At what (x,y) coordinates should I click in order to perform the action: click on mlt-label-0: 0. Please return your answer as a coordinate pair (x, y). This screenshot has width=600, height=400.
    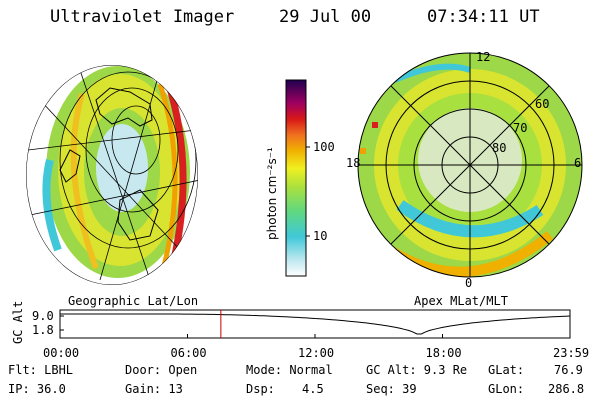
    Looking at the image, I should click on (468, 283).